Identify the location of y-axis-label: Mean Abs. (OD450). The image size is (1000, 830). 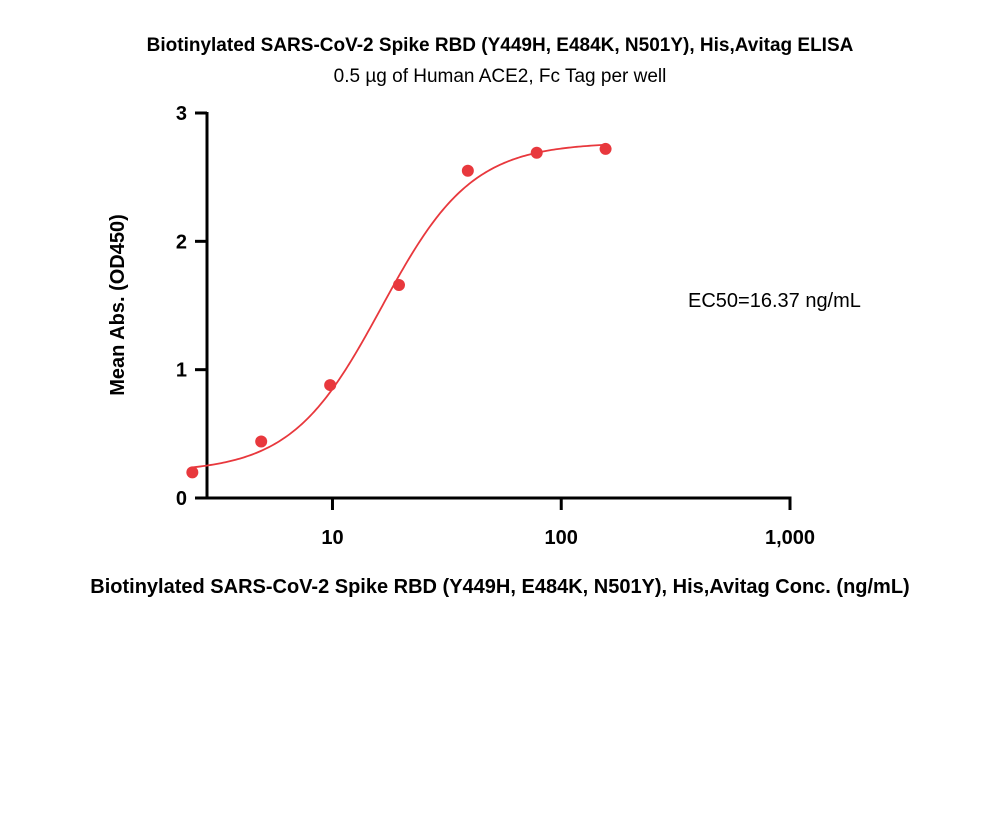
(118, 305).